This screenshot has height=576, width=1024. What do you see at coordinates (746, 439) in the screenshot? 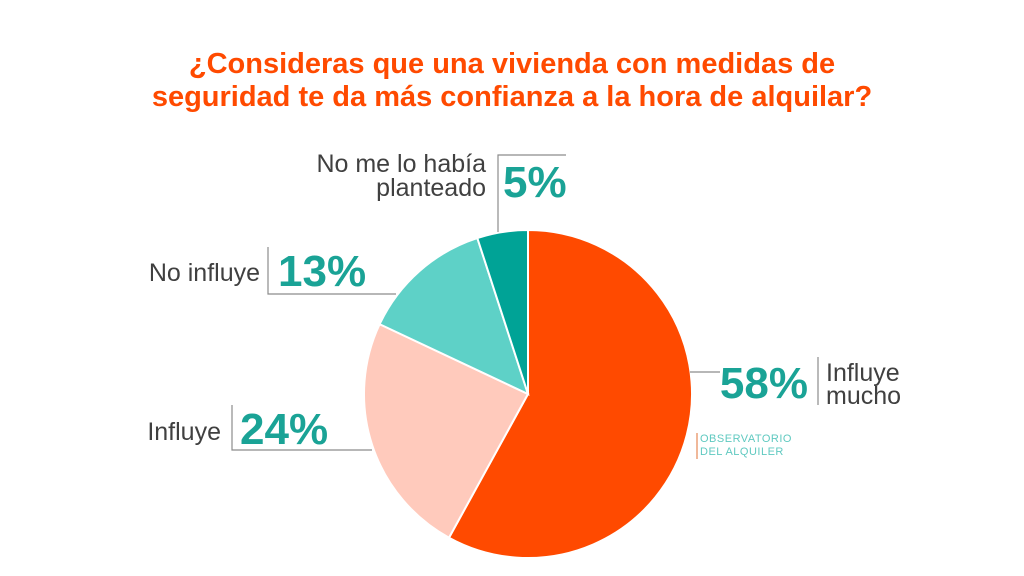
I see `logo-line-1: OBSERVATORIO` at bounding box center [746, 439].